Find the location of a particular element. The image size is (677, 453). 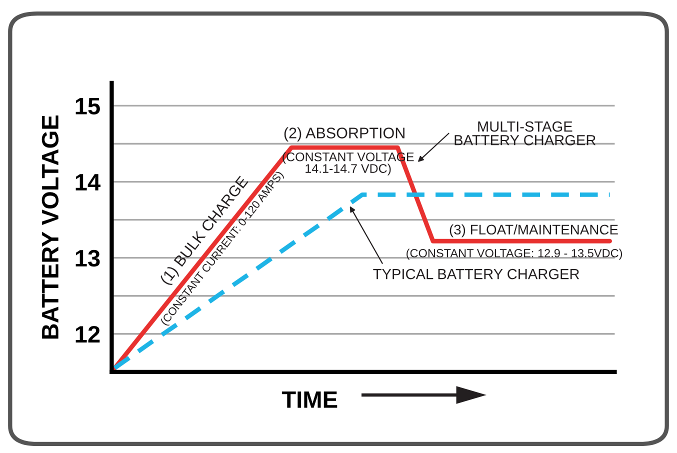

y-tick-label: 13 is located at coordinates (88, 258).